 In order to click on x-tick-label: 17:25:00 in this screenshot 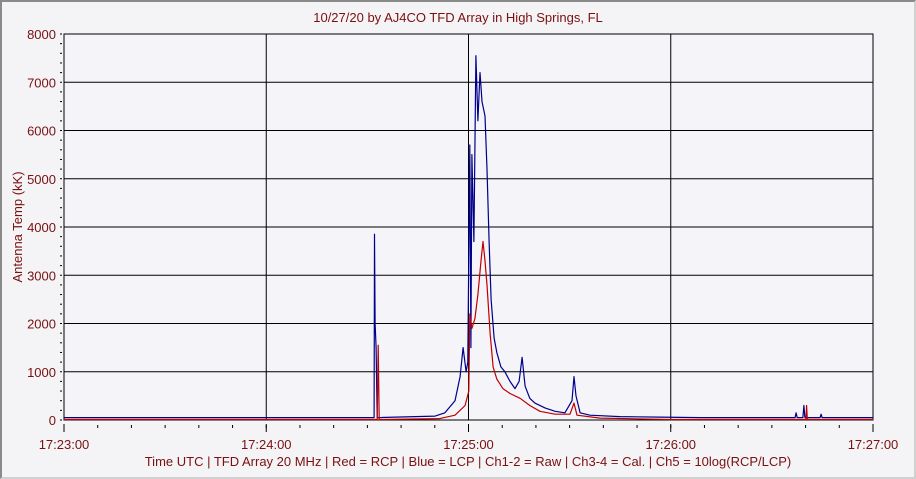, I will do `click(468, 444)`.